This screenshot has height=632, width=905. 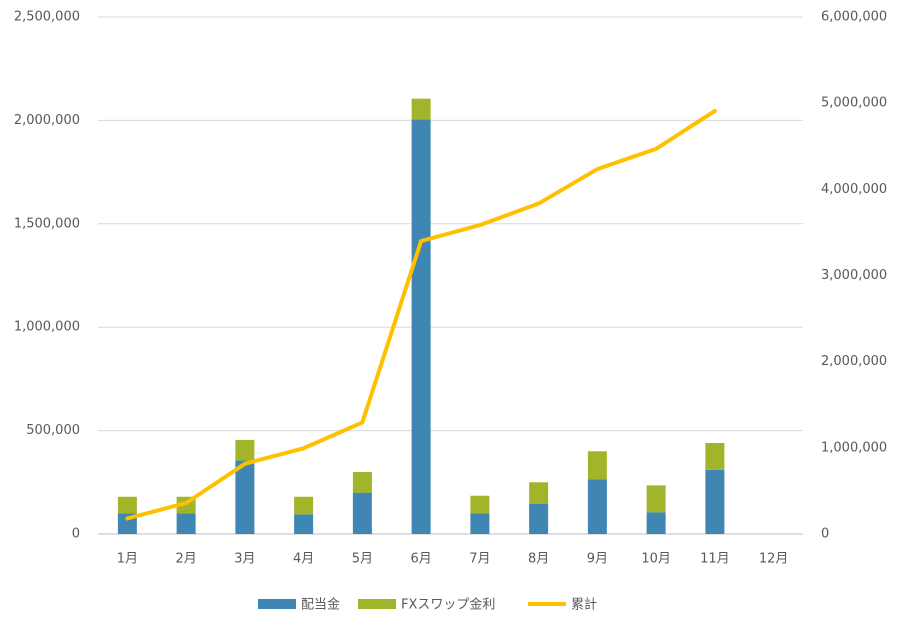 What do you see at coordinates (76, 534) in the screenshot?
I see `y-left-tick-label: 0` at bounding box center [76, 534].